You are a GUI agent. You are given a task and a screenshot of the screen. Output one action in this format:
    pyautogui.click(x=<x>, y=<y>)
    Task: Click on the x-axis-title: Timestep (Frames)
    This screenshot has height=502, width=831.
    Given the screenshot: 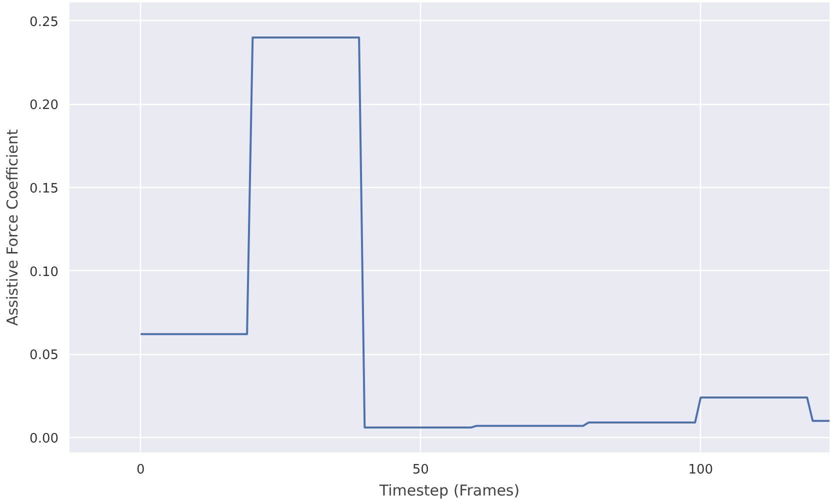 What is the action you would take?
    pyautogui.click(x=449, y=491)
    